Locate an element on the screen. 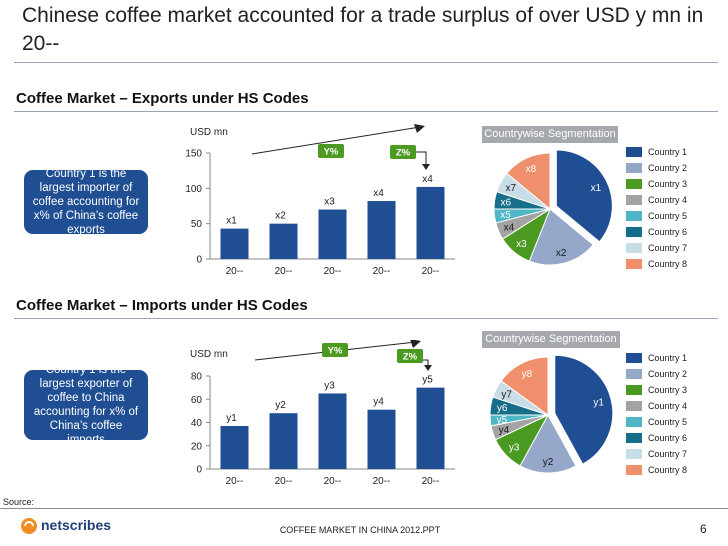  imports-section-heading: Coffee Market – Imports under HS Codes is located at coordinates (162, 305).